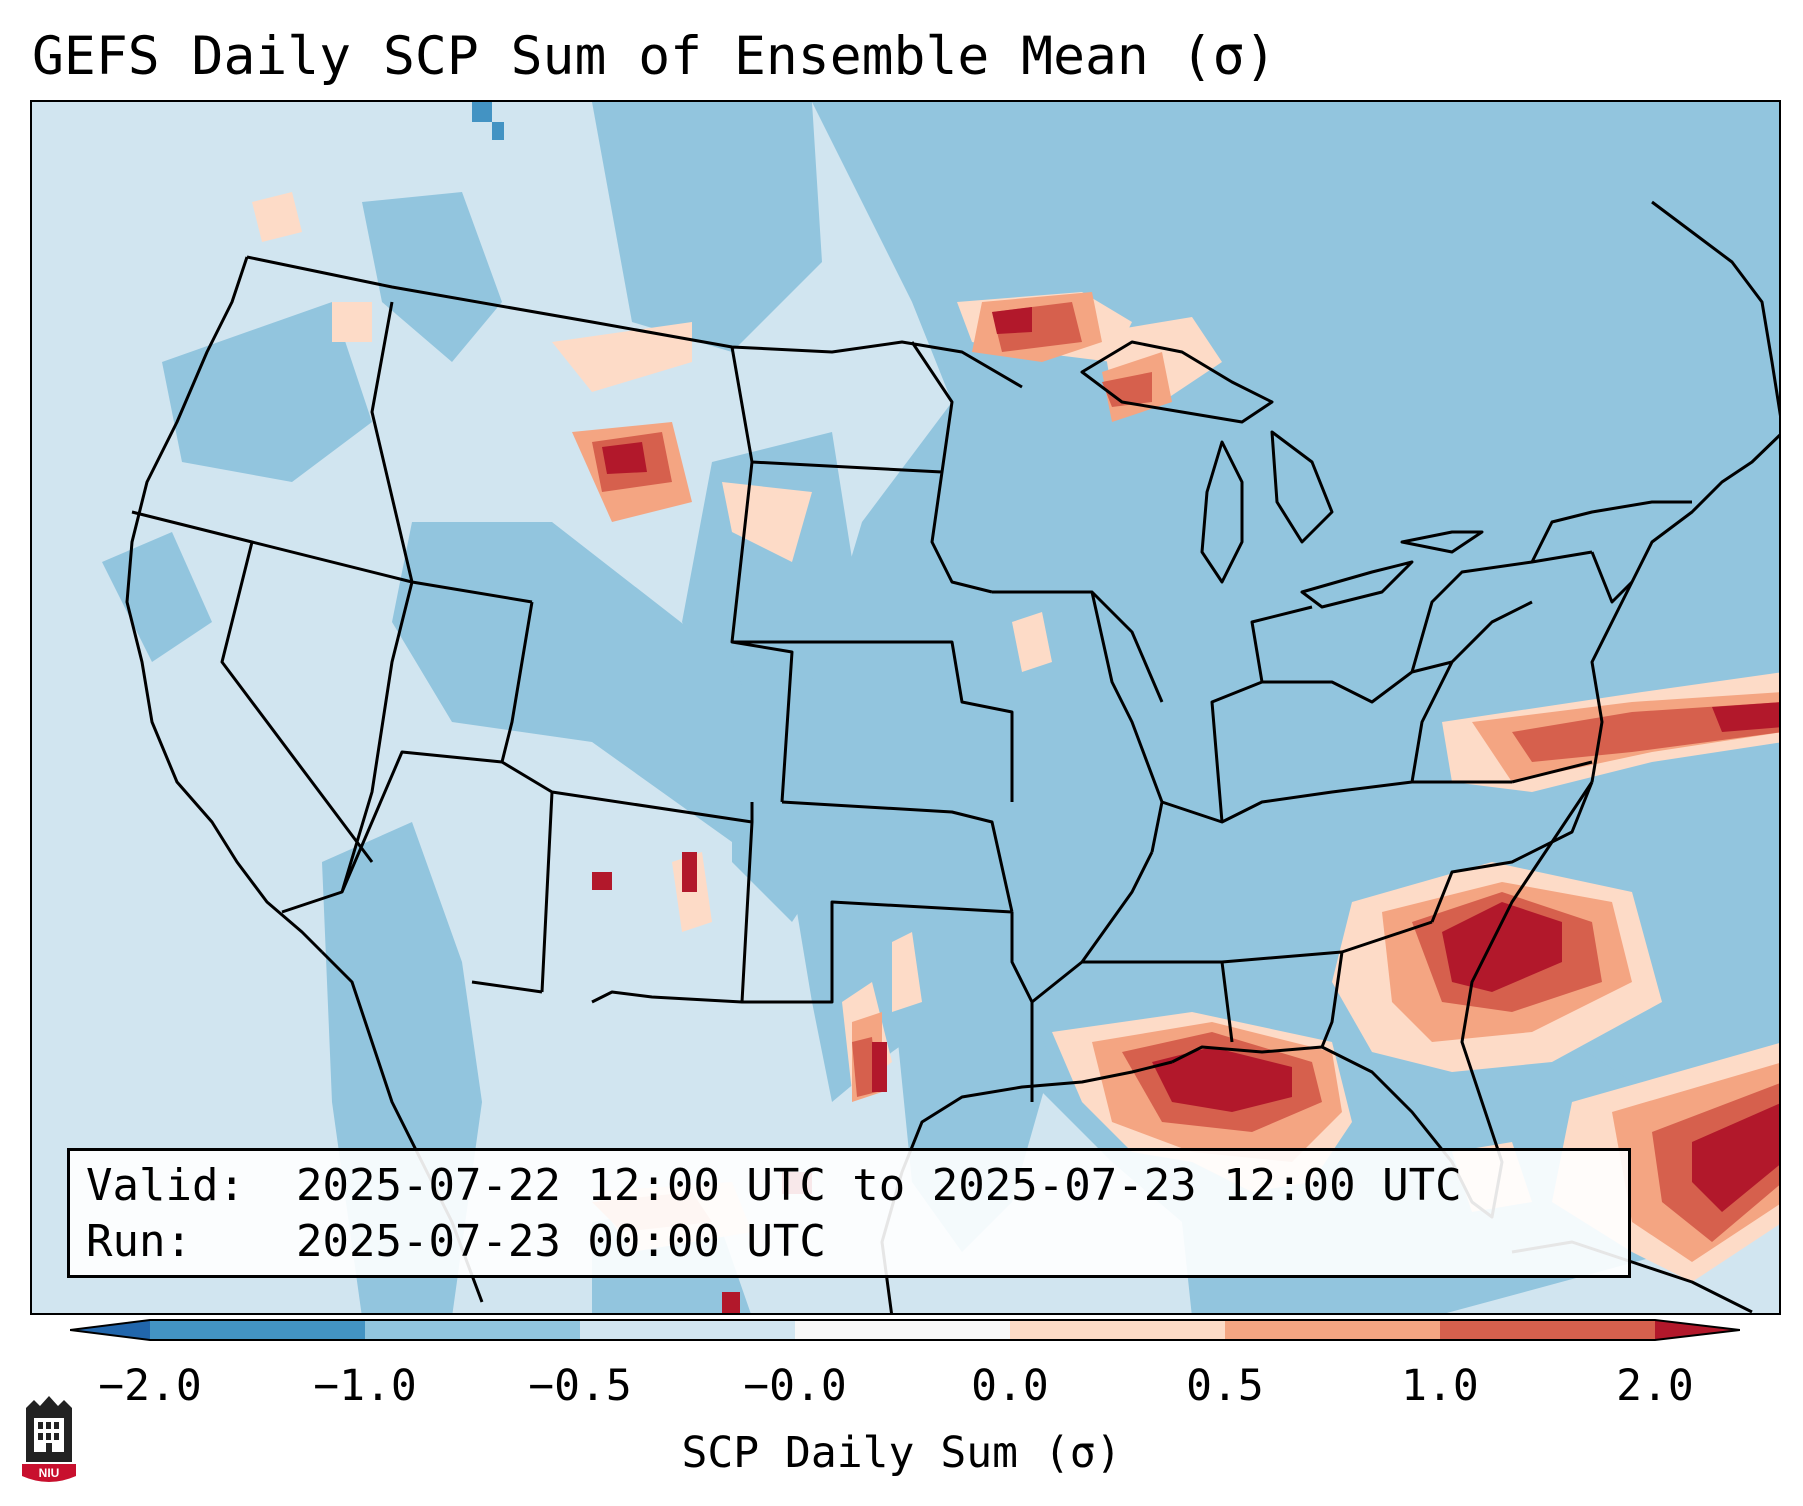  I want to click on colorbar-tick: 2.0, so click(1655, 1386).